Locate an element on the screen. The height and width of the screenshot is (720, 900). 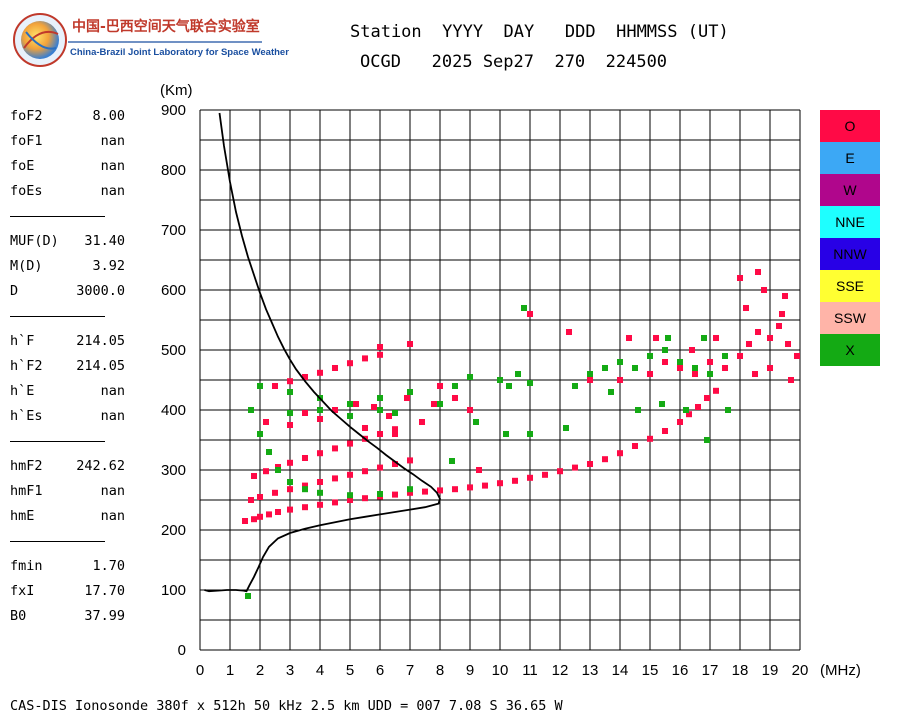
x-tick-label: 20 is located at coordinates (800, 670).